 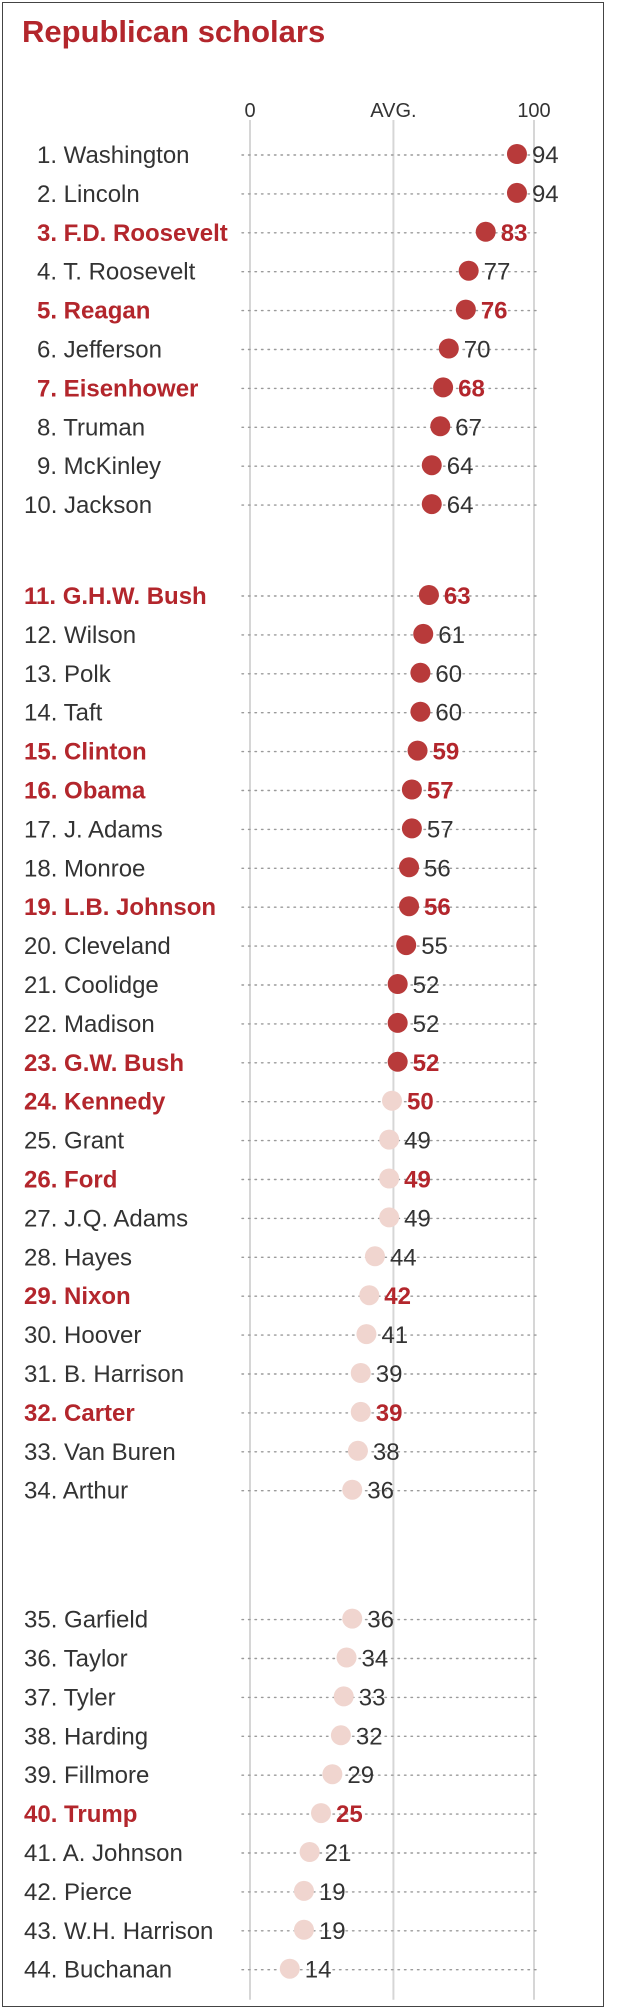 What do you see at coordinates (545, 194) in the screenshot?
I see `score-value: 94` at bounding box center [545, 194].